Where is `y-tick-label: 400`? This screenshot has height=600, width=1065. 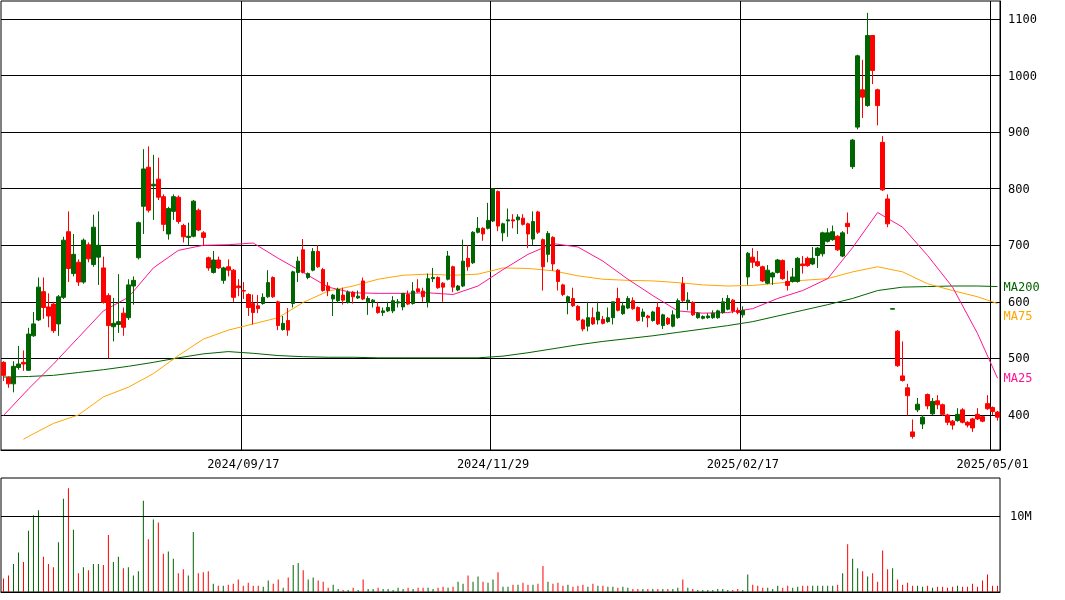 y-tick-label: 400 is located at coordinates (1019, 414).